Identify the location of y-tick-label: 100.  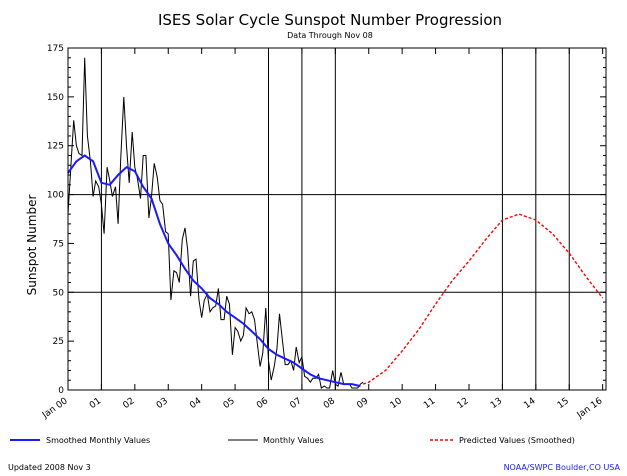
(55, 196).